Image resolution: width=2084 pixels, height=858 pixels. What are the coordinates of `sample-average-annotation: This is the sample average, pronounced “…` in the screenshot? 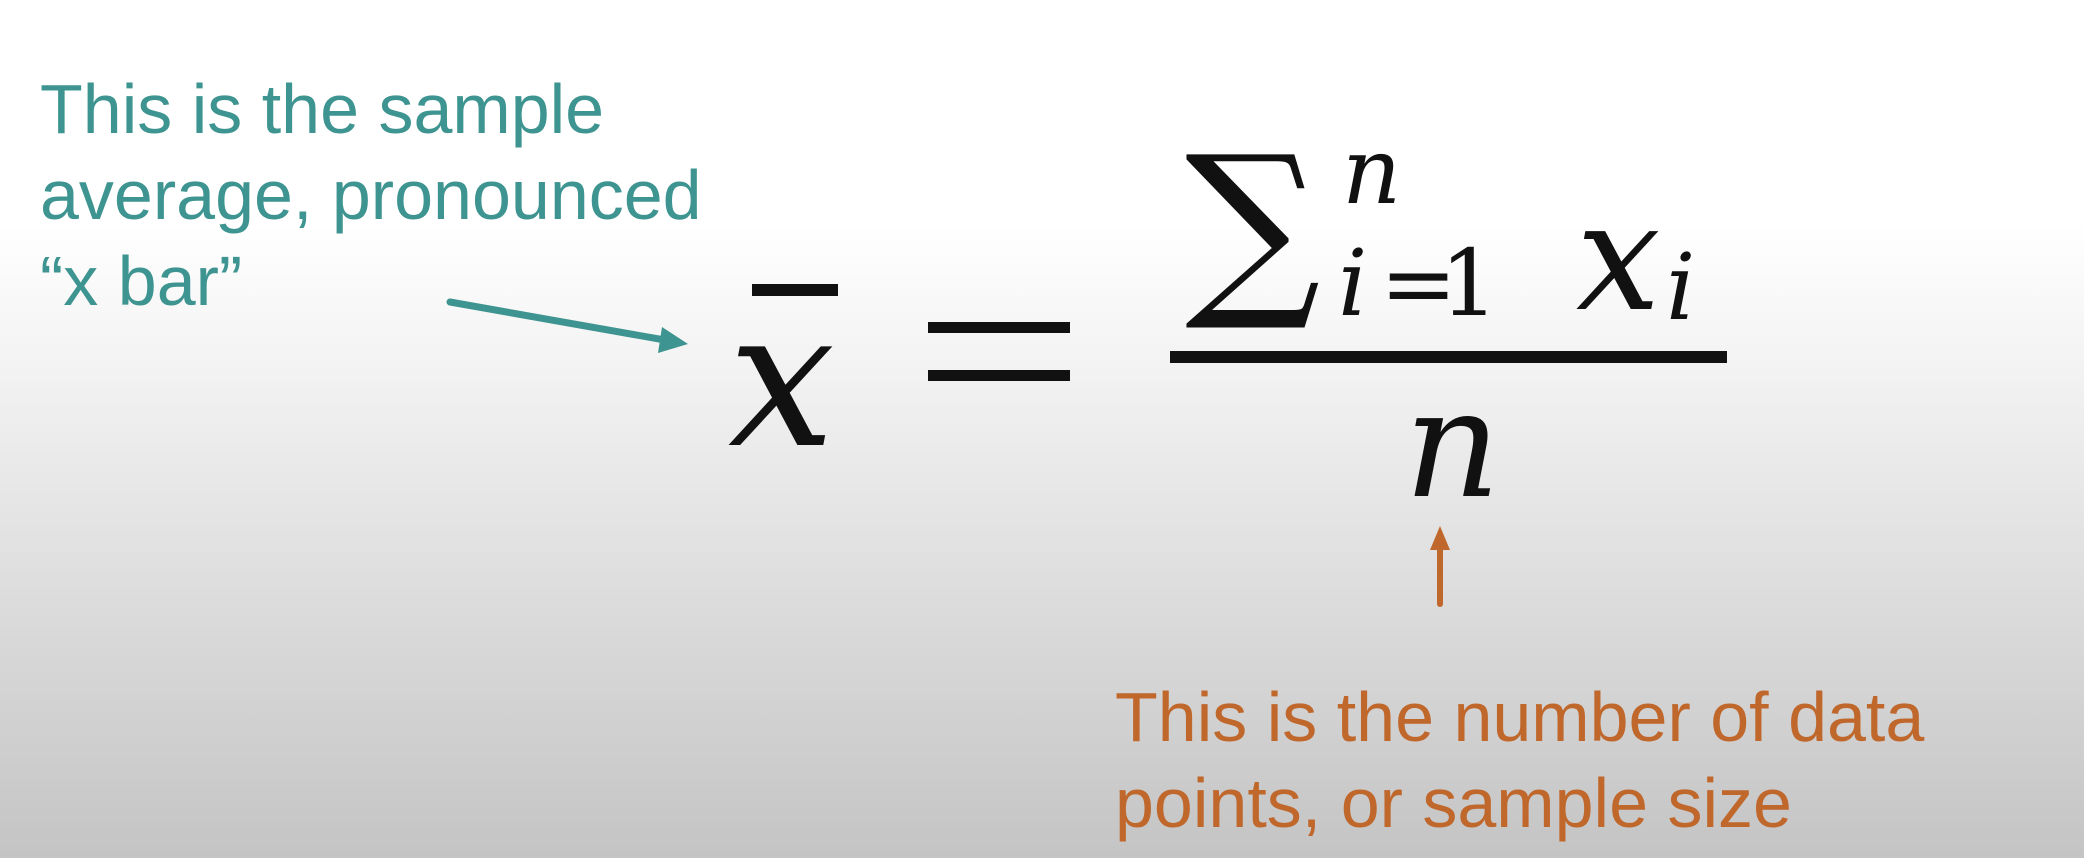 It's located at (371, 195).